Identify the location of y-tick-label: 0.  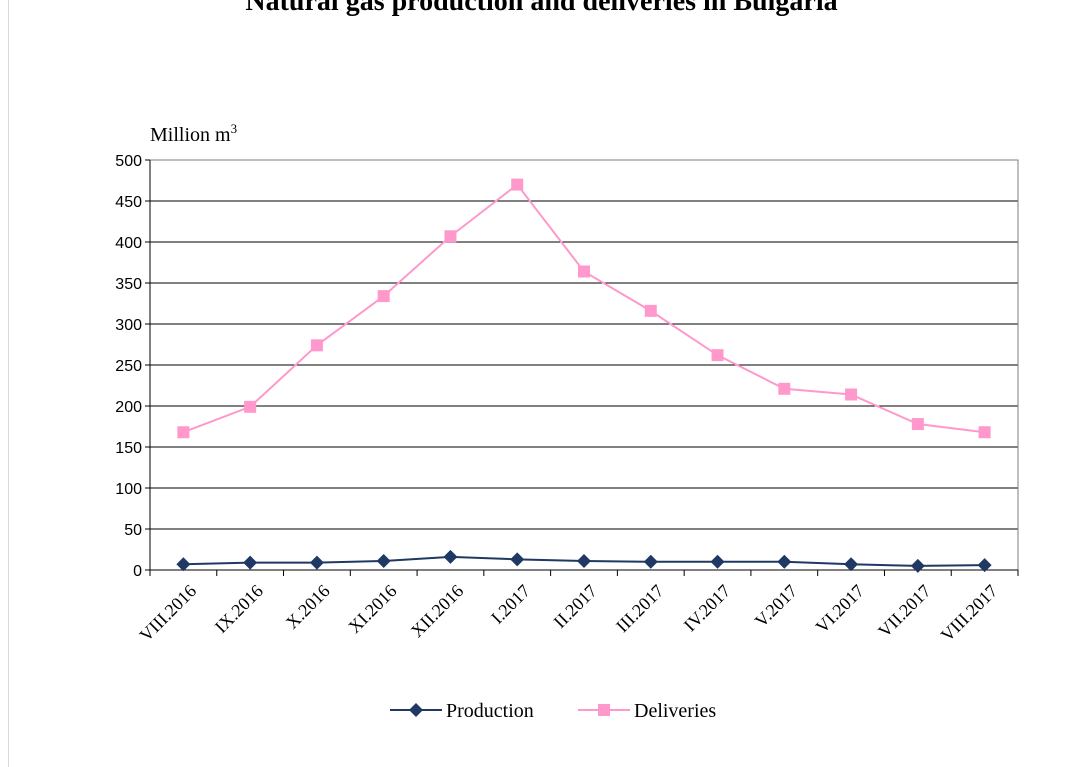
(137, 571).